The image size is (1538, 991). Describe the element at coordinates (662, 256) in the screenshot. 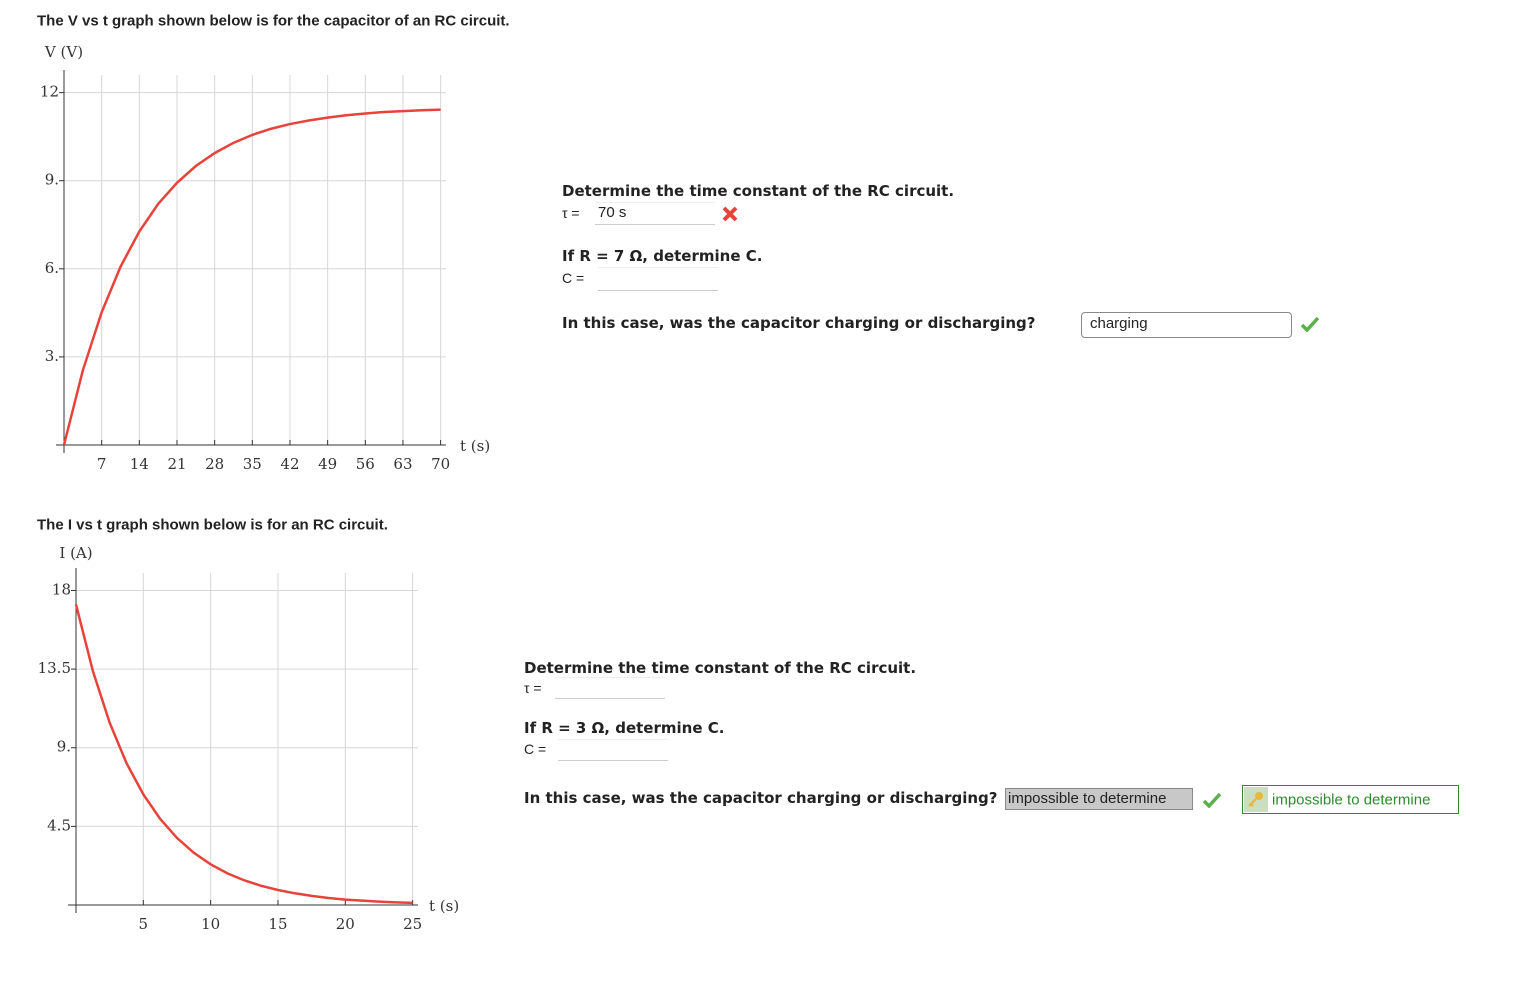

I see `question: If R = 7 Ω, determine C.` at that location.